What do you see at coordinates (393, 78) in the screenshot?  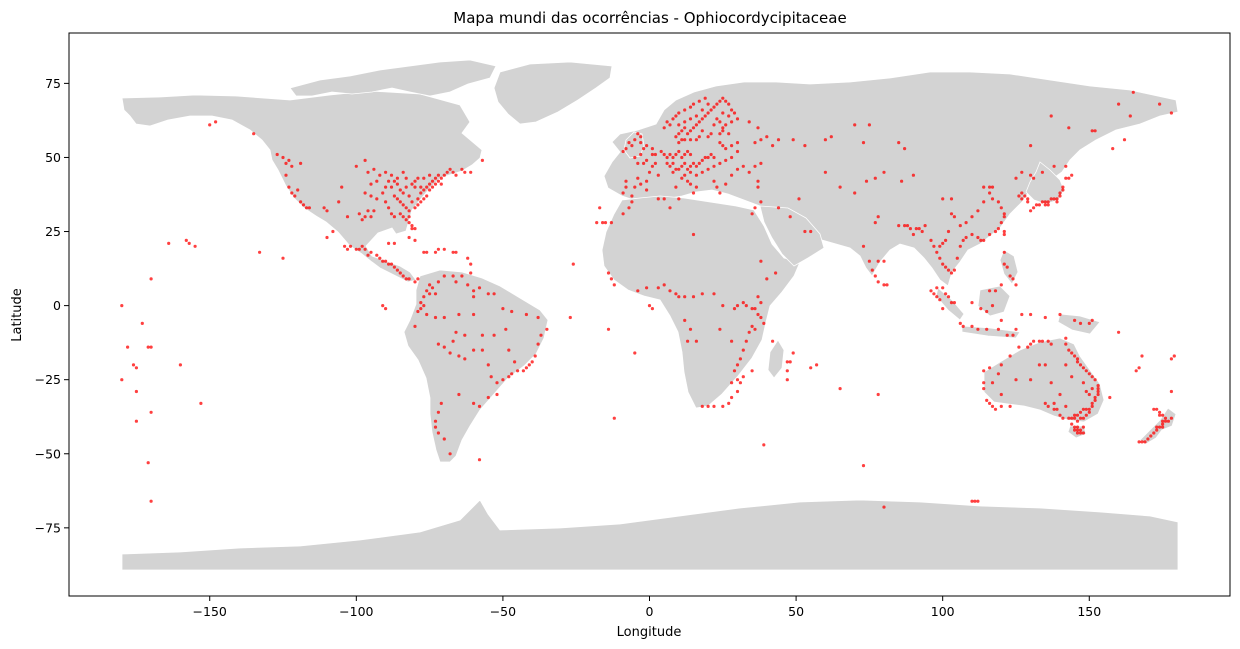 I see `land-arctic-islands` at bounding box center [393, 78].